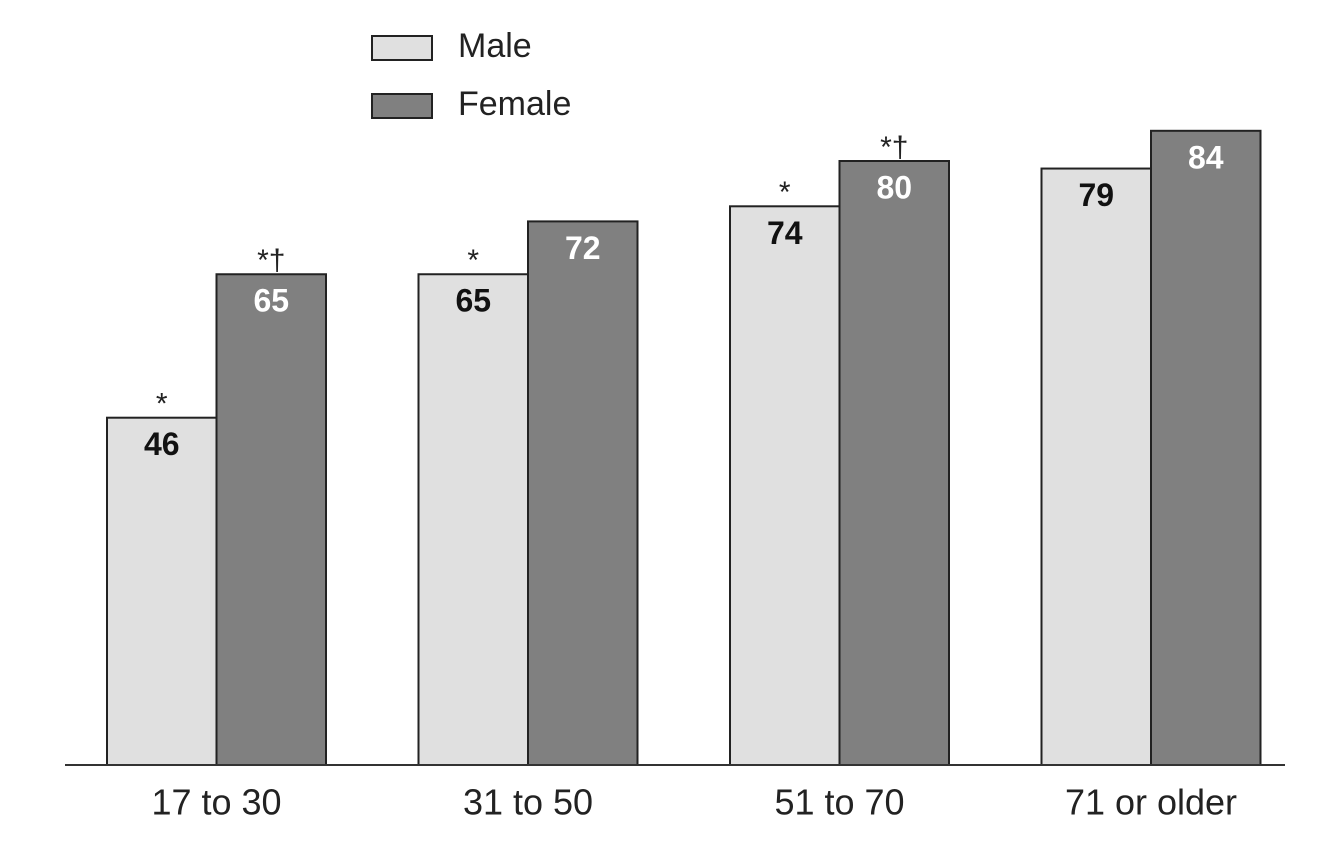  What do you see at coordinates (1096, 195) in the screenshot?
I see `value-label: 79` at bounding box center [1096, 195].